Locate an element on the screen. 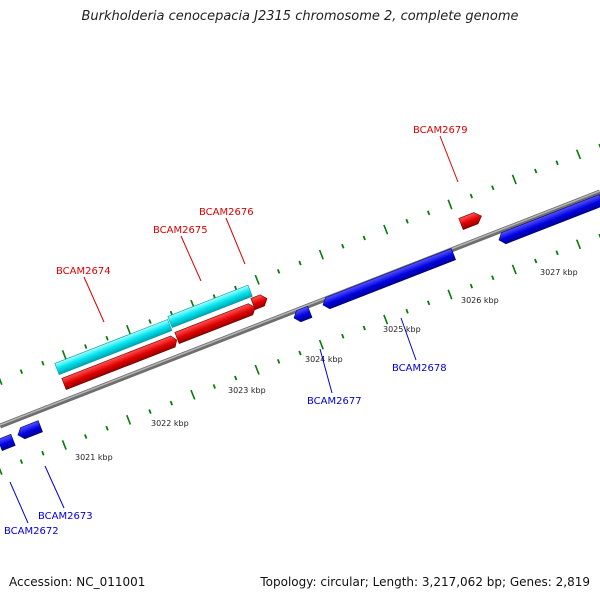 The image size is (600, 600). scale-label: 3025 kbp is located at coordinates (402, 329).